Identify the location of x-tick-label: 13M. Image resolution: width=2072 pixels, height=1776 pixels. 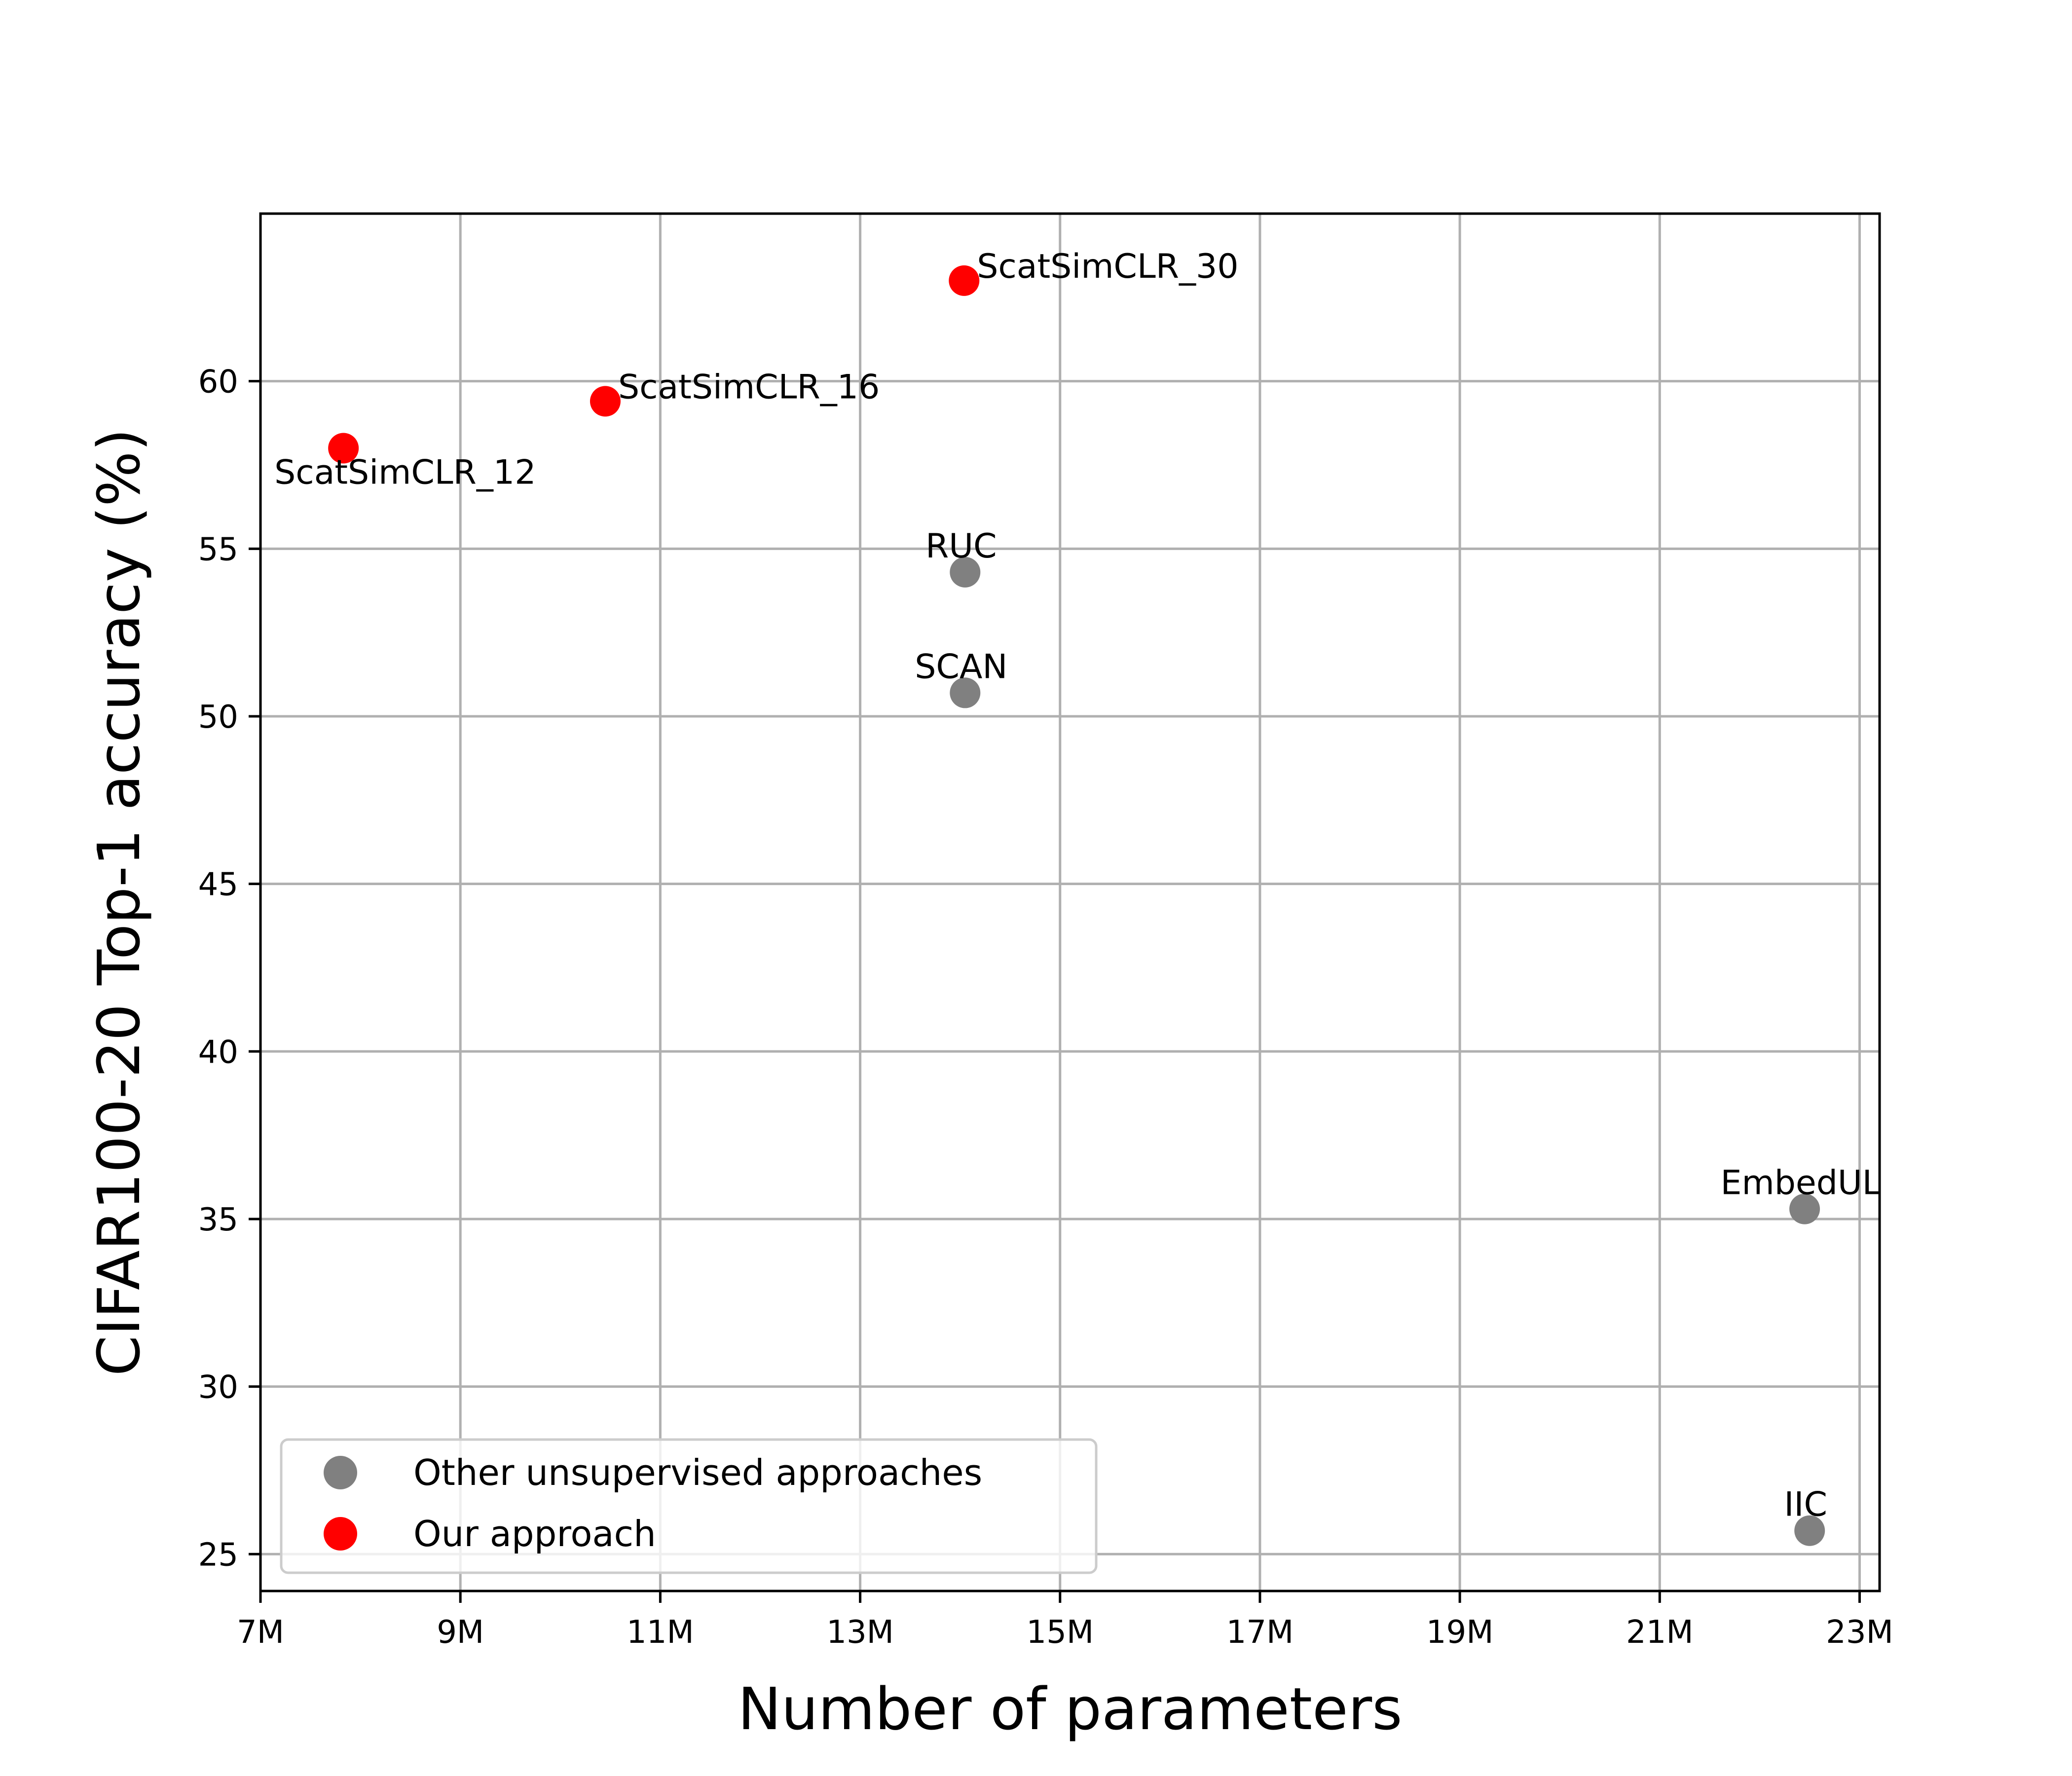
(860, 1632).